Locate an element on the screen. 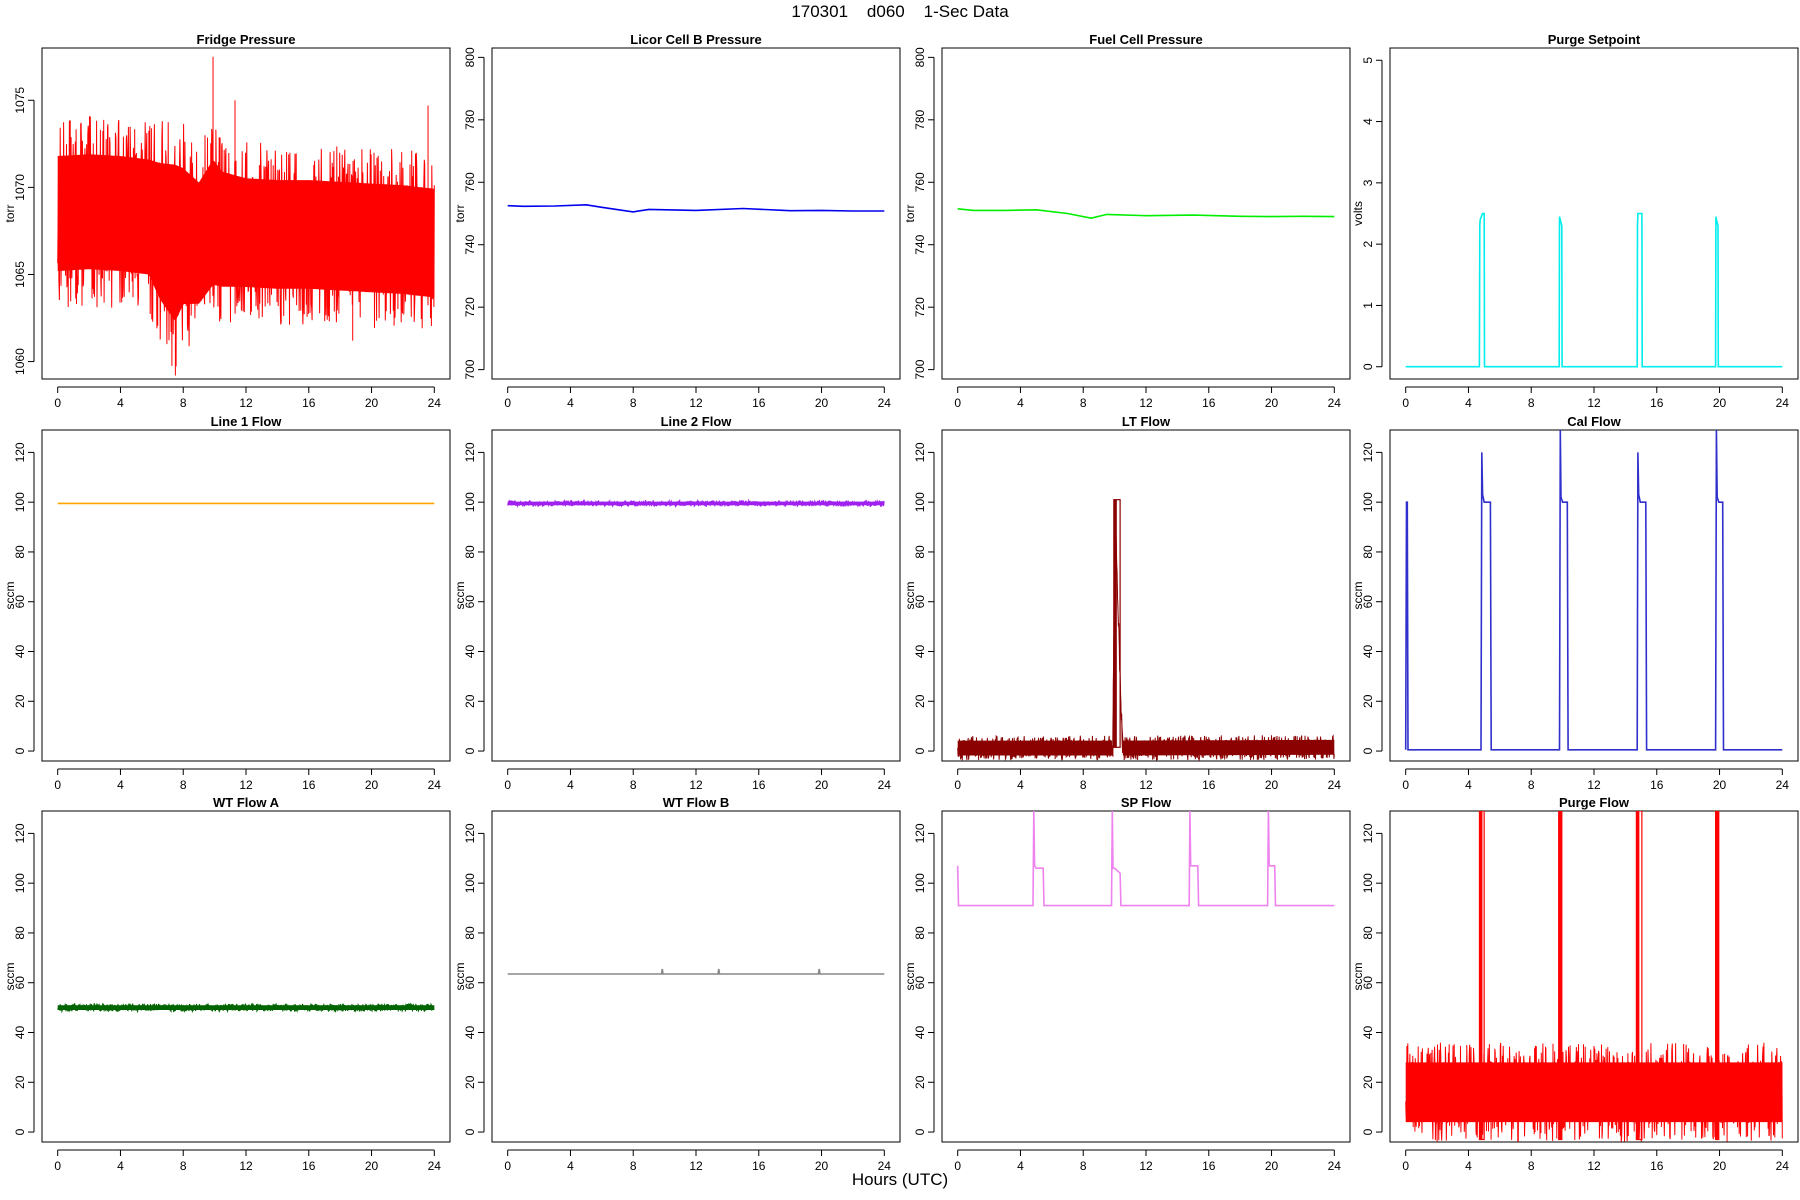 This screenshot has width=1800, height=1200. y-tick-label: 740 is located at coordinates (470, 244).